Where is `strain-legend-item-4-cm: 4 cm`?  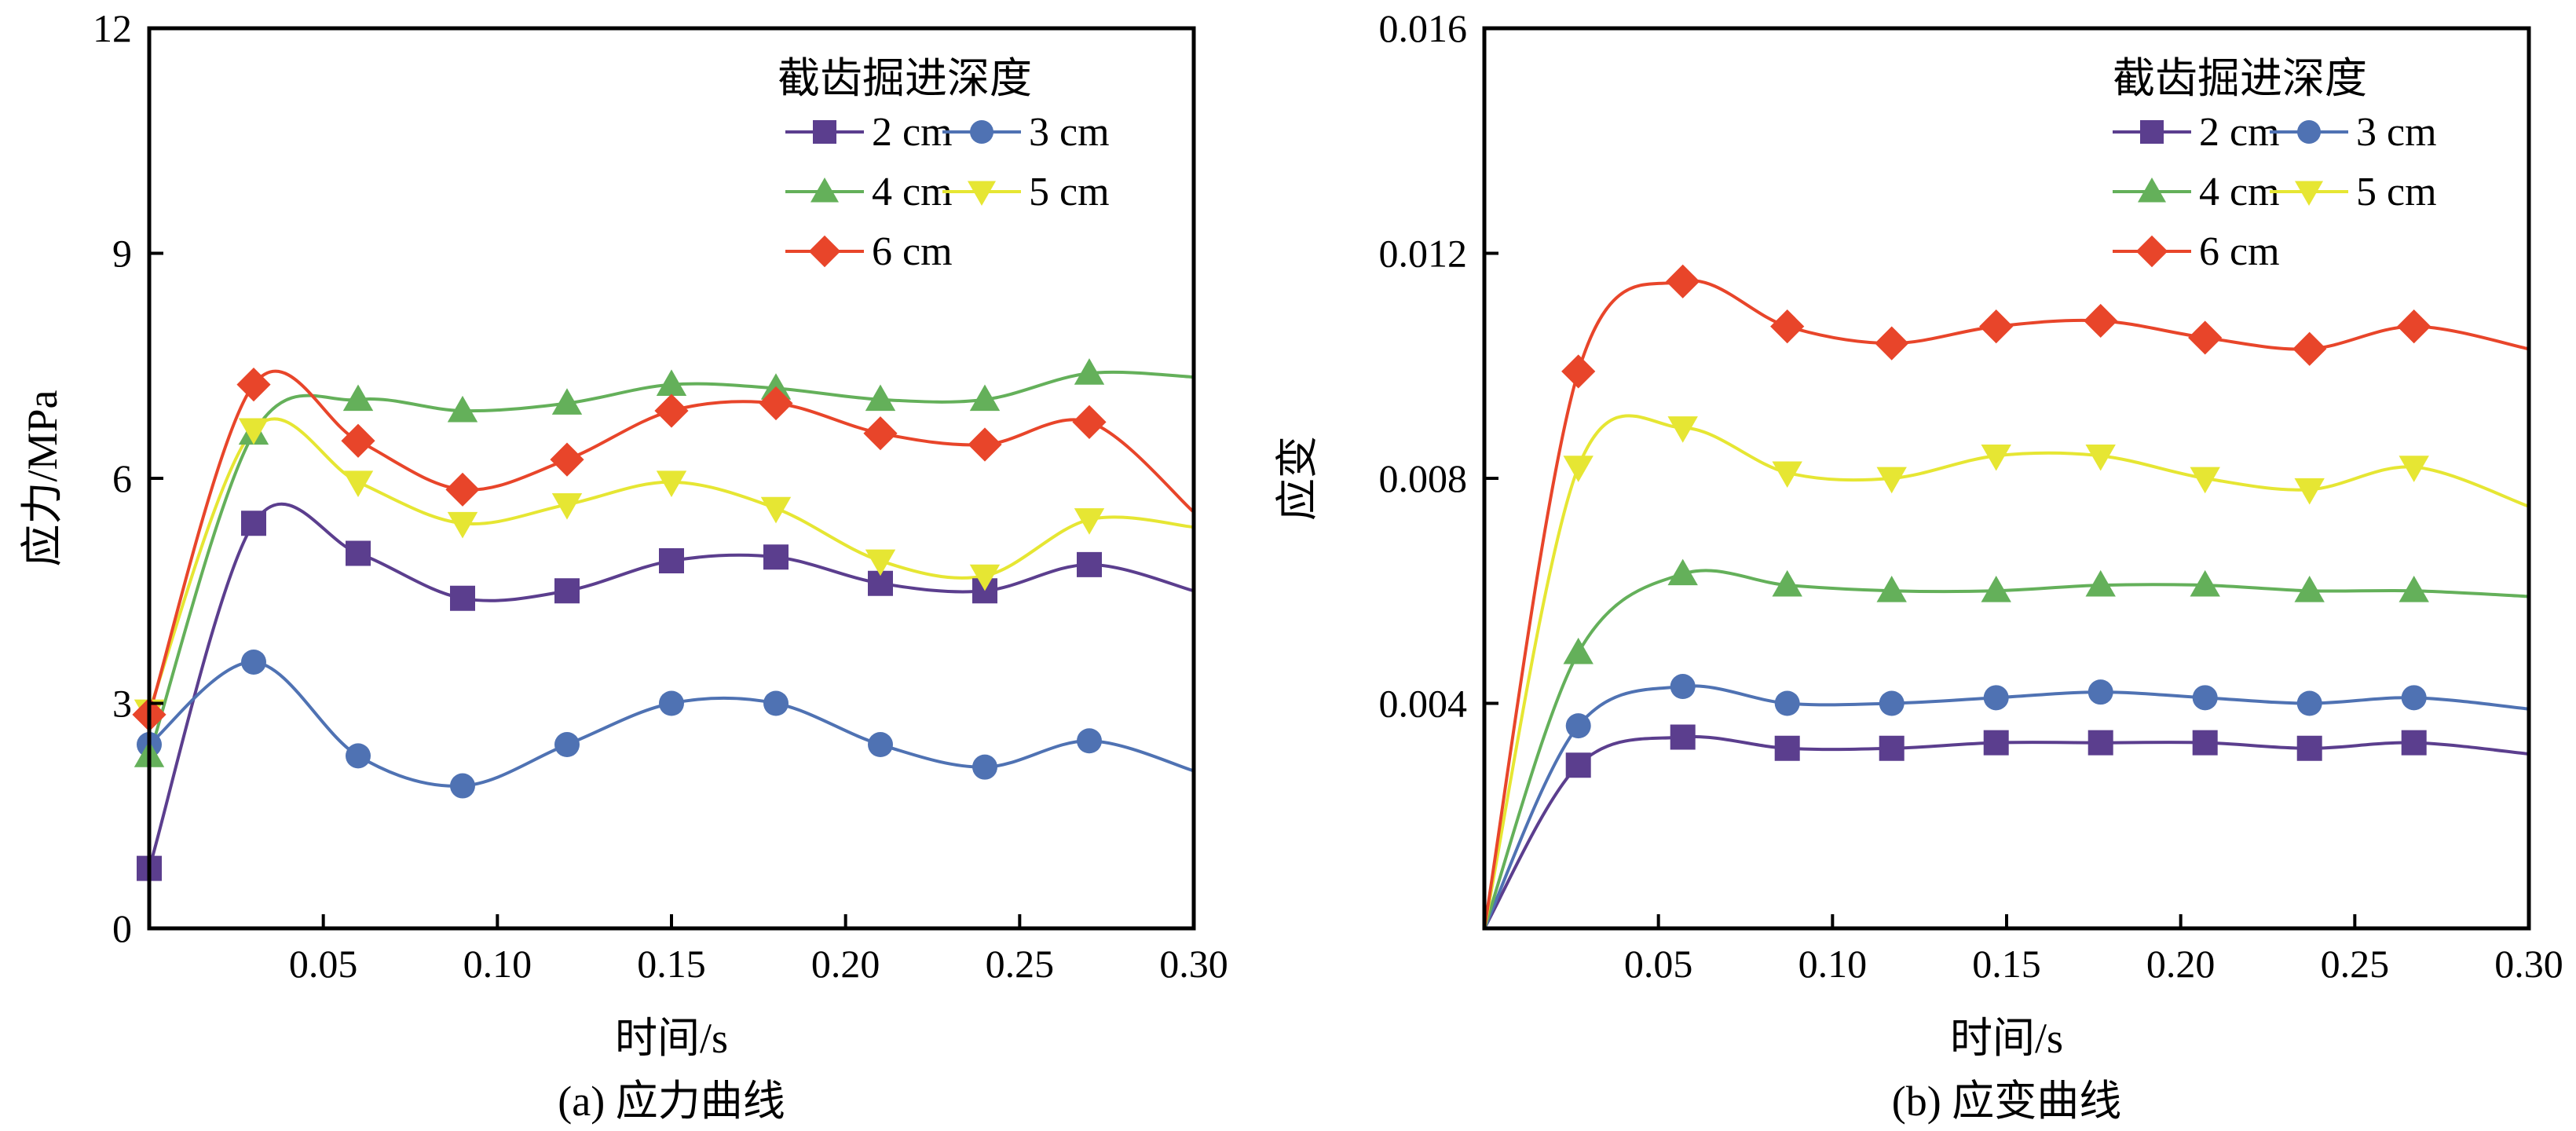
strain-legend-item-4-cm: 4 cm is located at coordinates (2196, 192).